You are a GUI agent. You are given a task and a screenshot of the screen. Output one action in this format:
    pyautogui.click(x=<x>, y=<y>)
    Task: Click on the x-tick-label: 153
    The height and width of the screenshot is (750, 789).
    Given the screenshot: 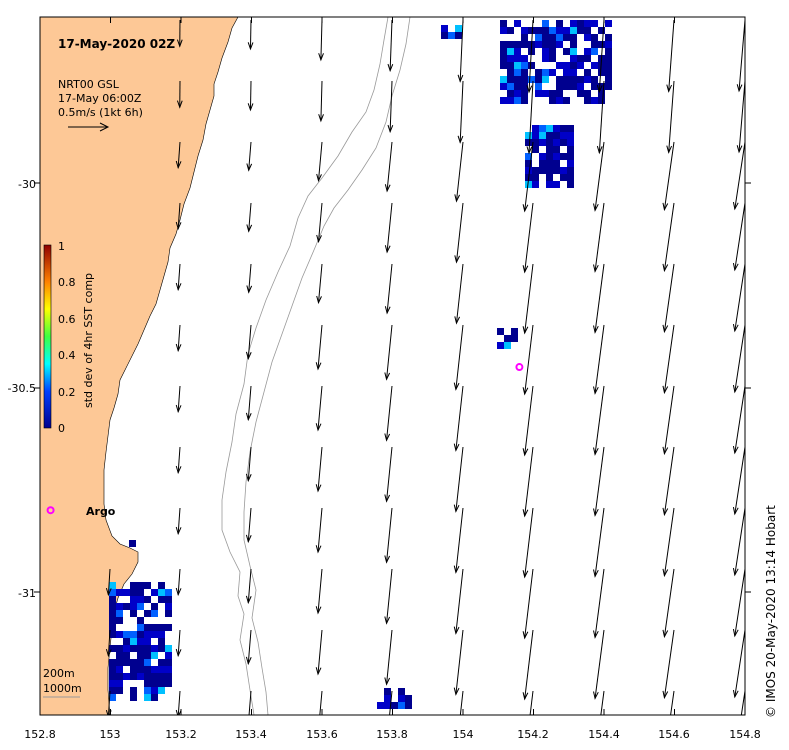 What is the action you would take?
    pyautogui.click(x=110, y=734)
    